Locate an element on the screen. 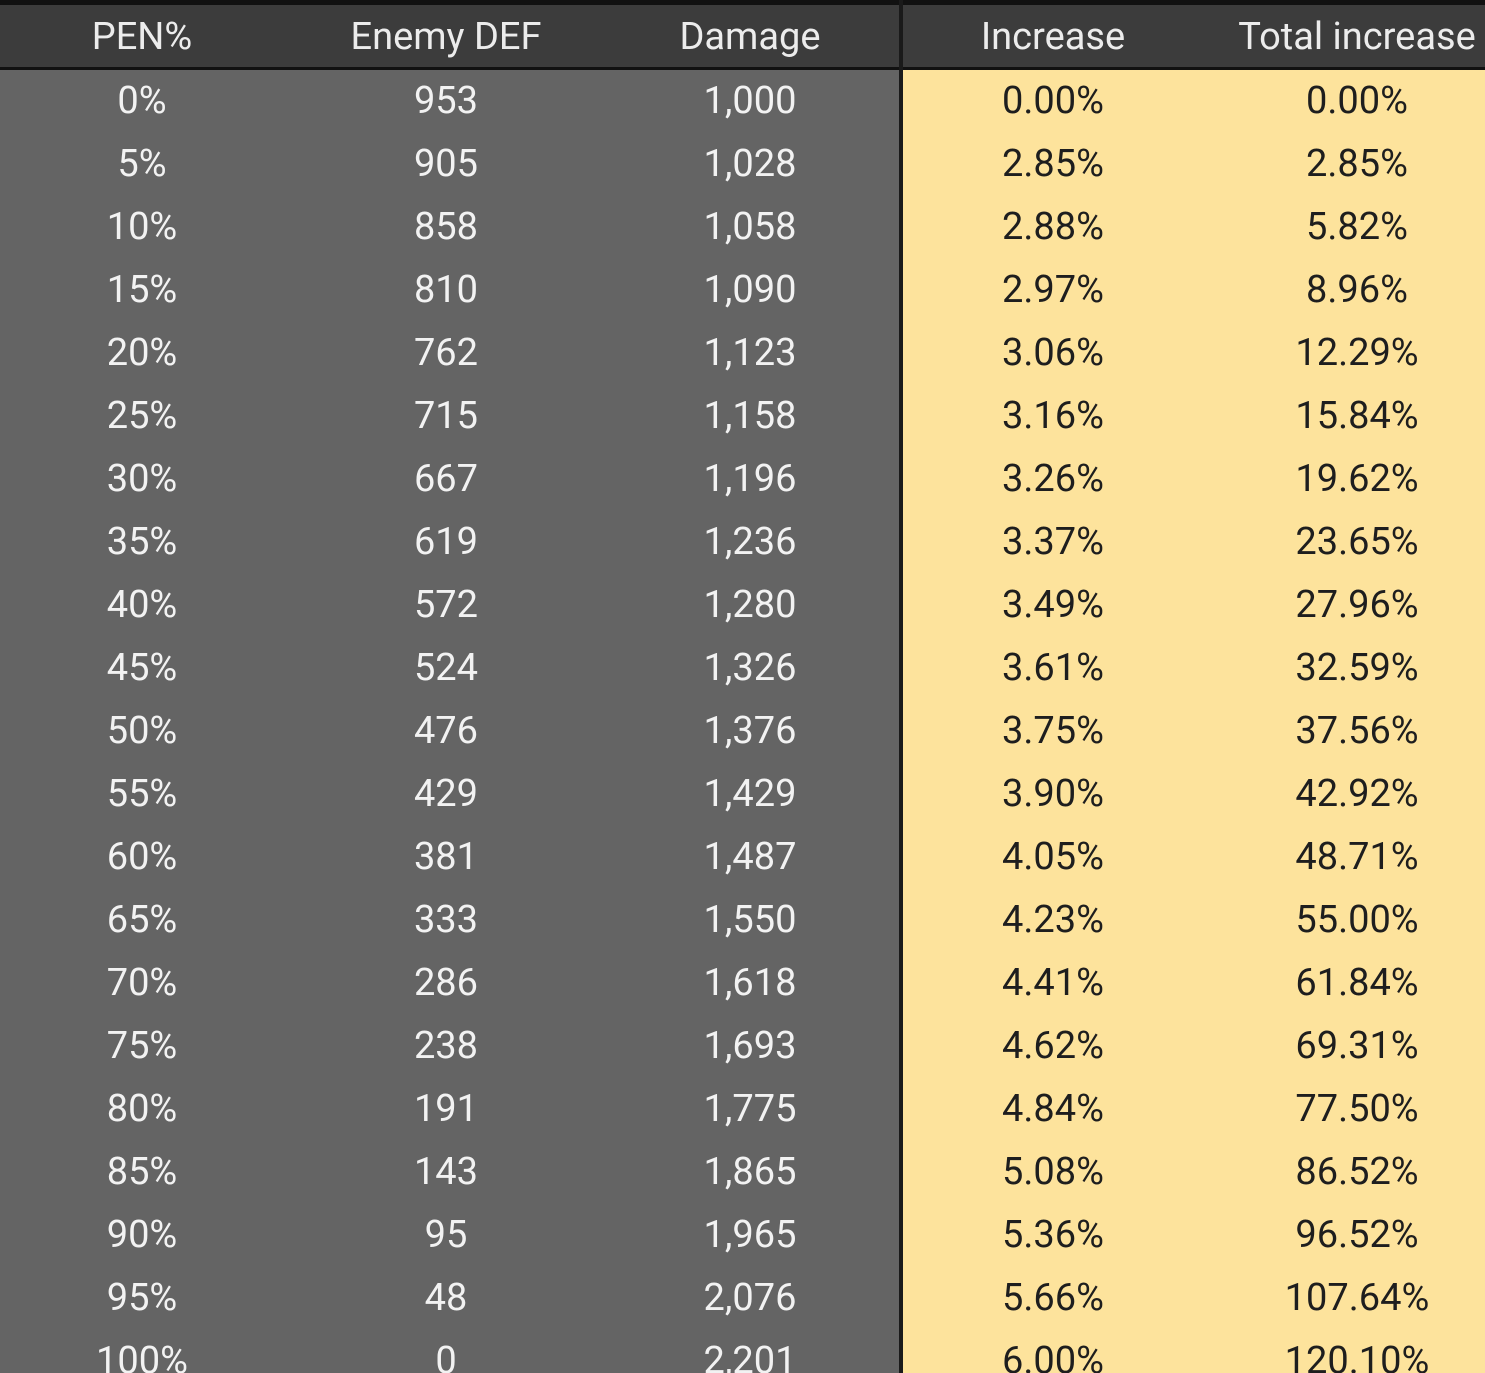  table-cell: 35% is located at coordinates (142, 542).